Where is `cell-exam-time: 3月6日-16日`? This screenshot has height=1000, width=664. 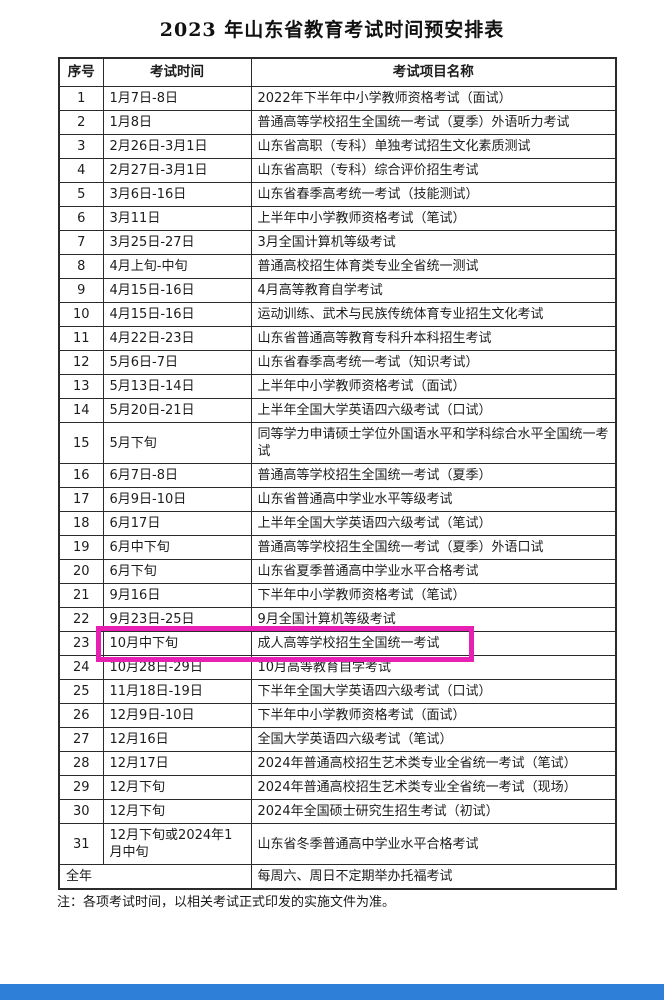
cell-exam-time: 3月6日-16日 is located at coordinates (177, 194).